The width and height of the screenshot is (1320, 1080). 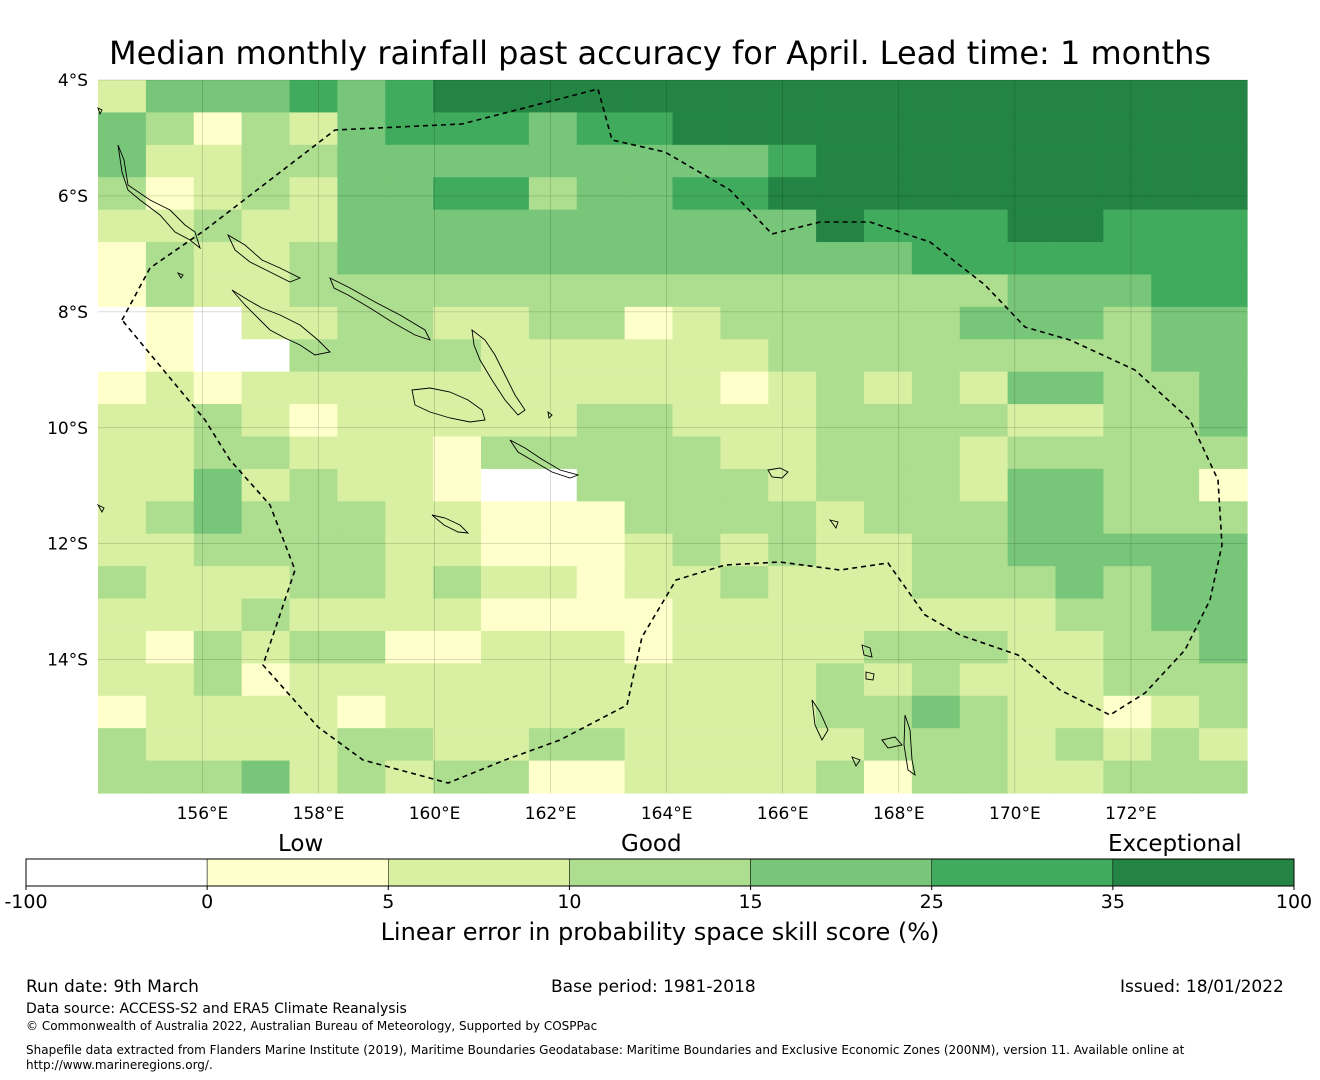 I want to click on lon-tick-label: 164°E, so click(x=667, y=814).